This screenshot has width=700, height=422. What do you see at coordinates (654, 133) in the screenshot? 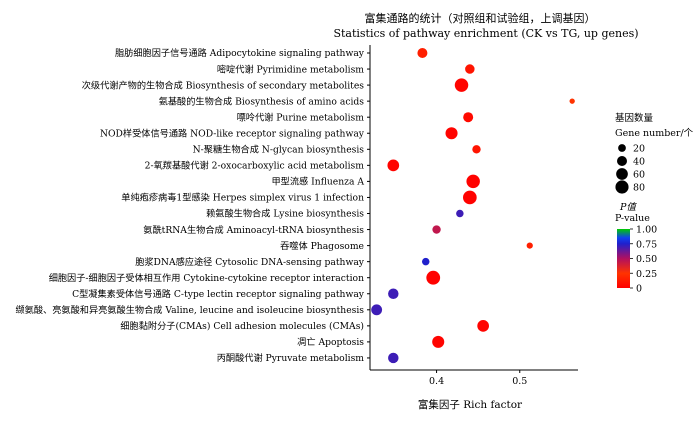
I see `size-legend-subtitle: Gene number/个` at bounding box center [654, 133].